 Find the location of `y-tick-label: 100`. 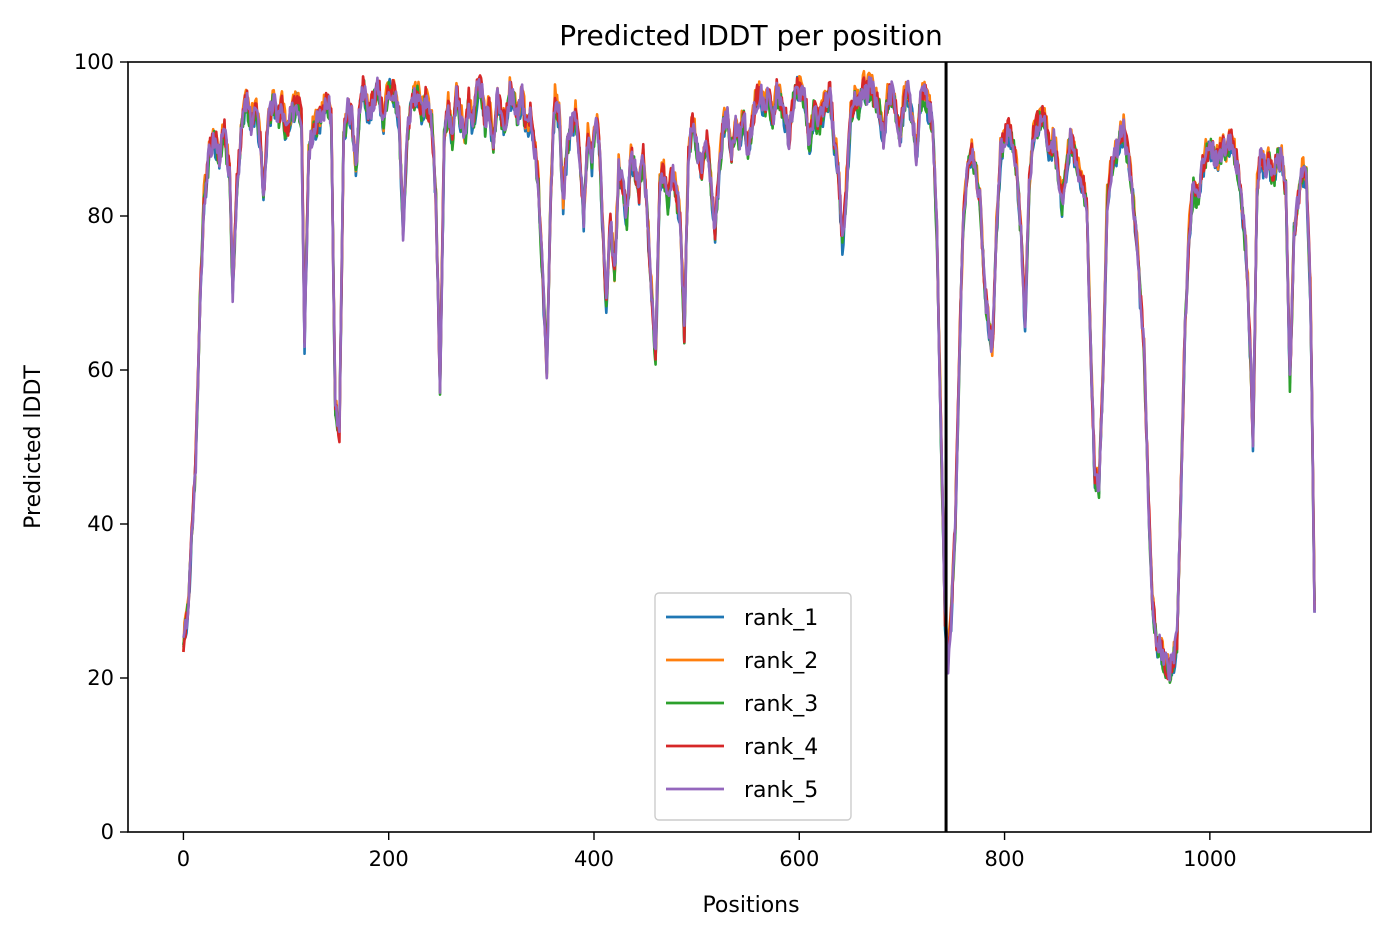

y-tick-label: 100 is located at coordinates (94, 62).